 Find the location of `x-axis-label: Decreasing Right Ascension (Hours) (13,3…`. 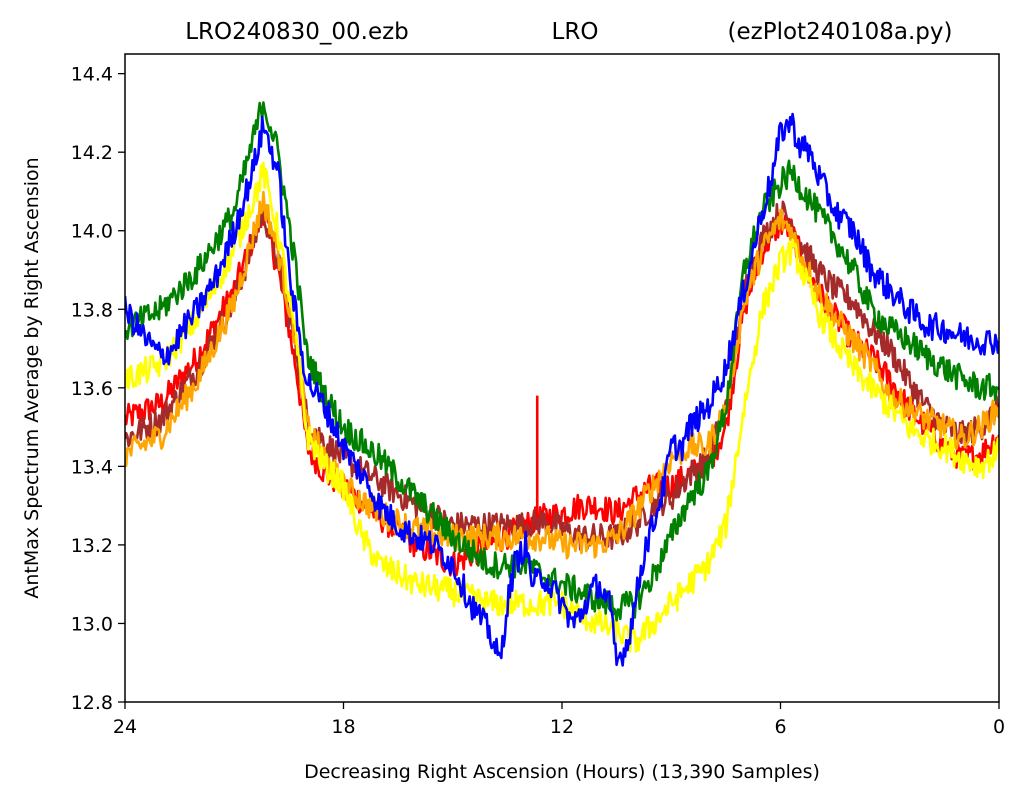

x-axis-label: Decreasing Right Ascension (Hours) (13,3… is located at coordinates (562, 772).